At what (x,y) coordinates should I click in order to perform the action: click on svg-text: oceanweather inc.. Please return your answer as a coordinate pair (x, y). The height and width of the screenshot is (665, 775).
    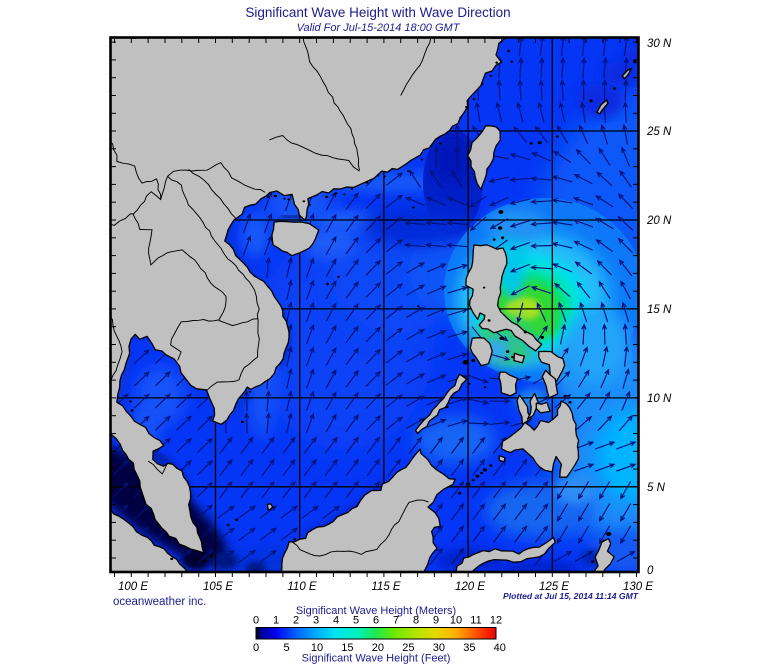
    Looking at the image, I should click on (159, 602).